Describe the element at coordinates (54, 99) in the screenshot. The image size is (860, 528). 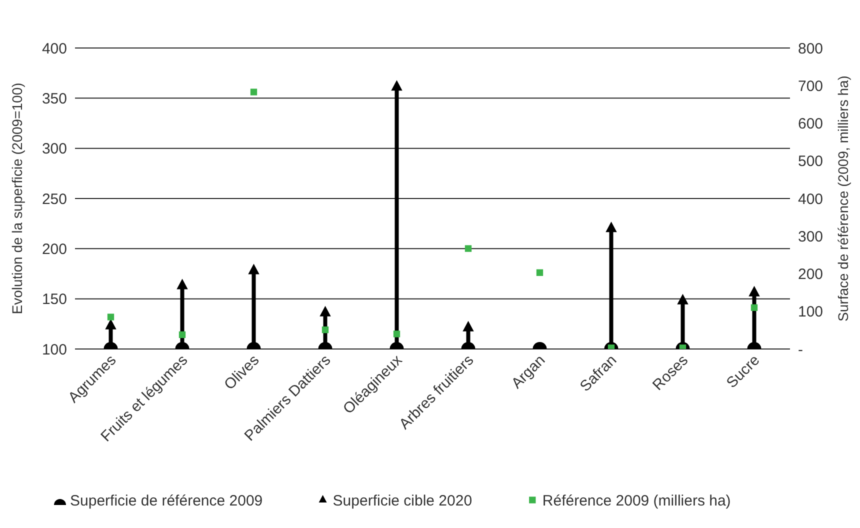
I see `y-tick-label: 350` at that location.